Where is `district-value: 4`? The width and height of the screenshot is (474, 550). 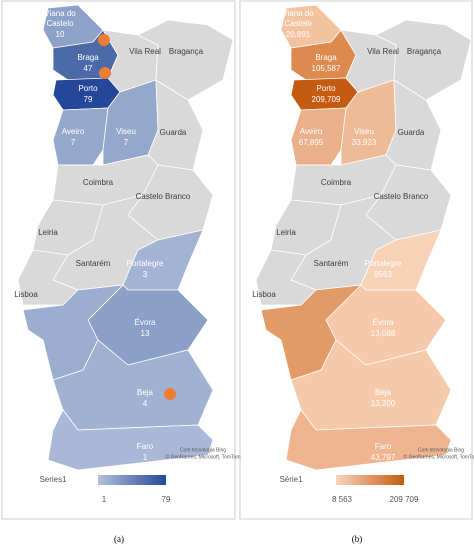
district-value: 4 is located at coordinates (145, 403).